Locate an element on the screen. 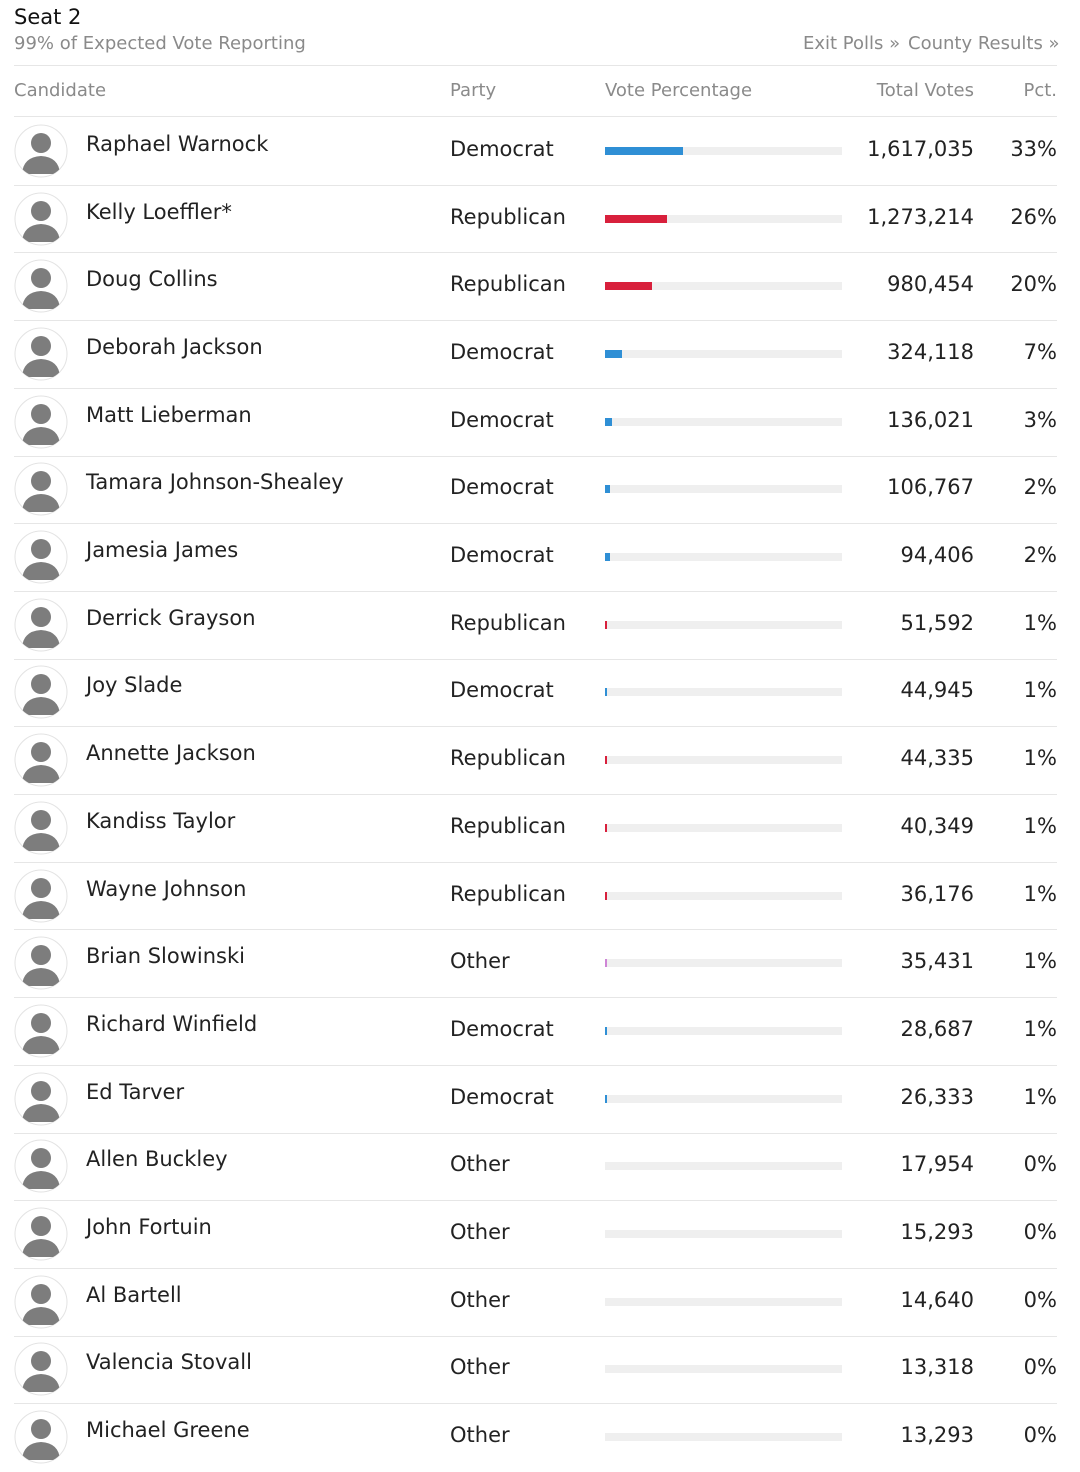 The image size is (1080, 1472). total-votes: 15,293 is located at coordinates (937, 1232).